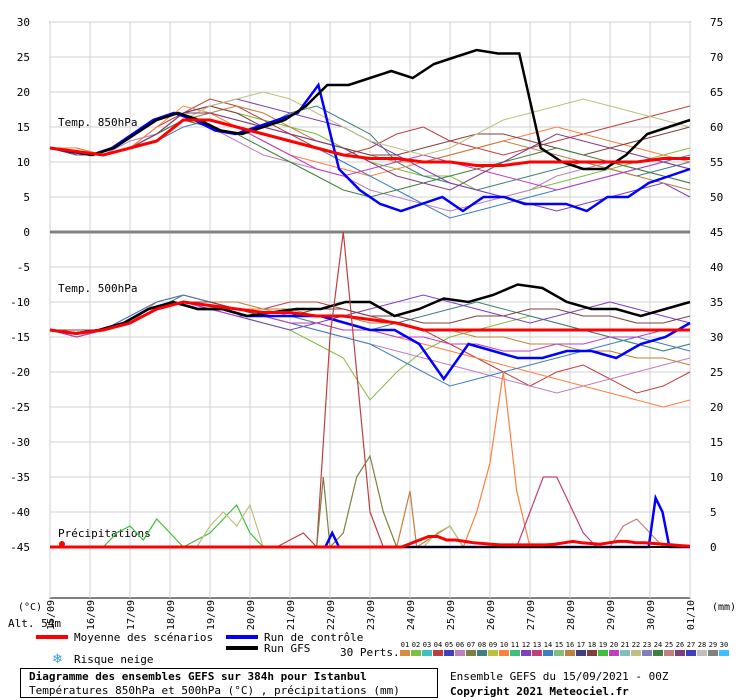 The height and width of the screenshot is (700, 740). What do you see at coordinates (713, 547) in the screenshot?
I see `right-tick-label: 0` at bounding box center [713, 547].